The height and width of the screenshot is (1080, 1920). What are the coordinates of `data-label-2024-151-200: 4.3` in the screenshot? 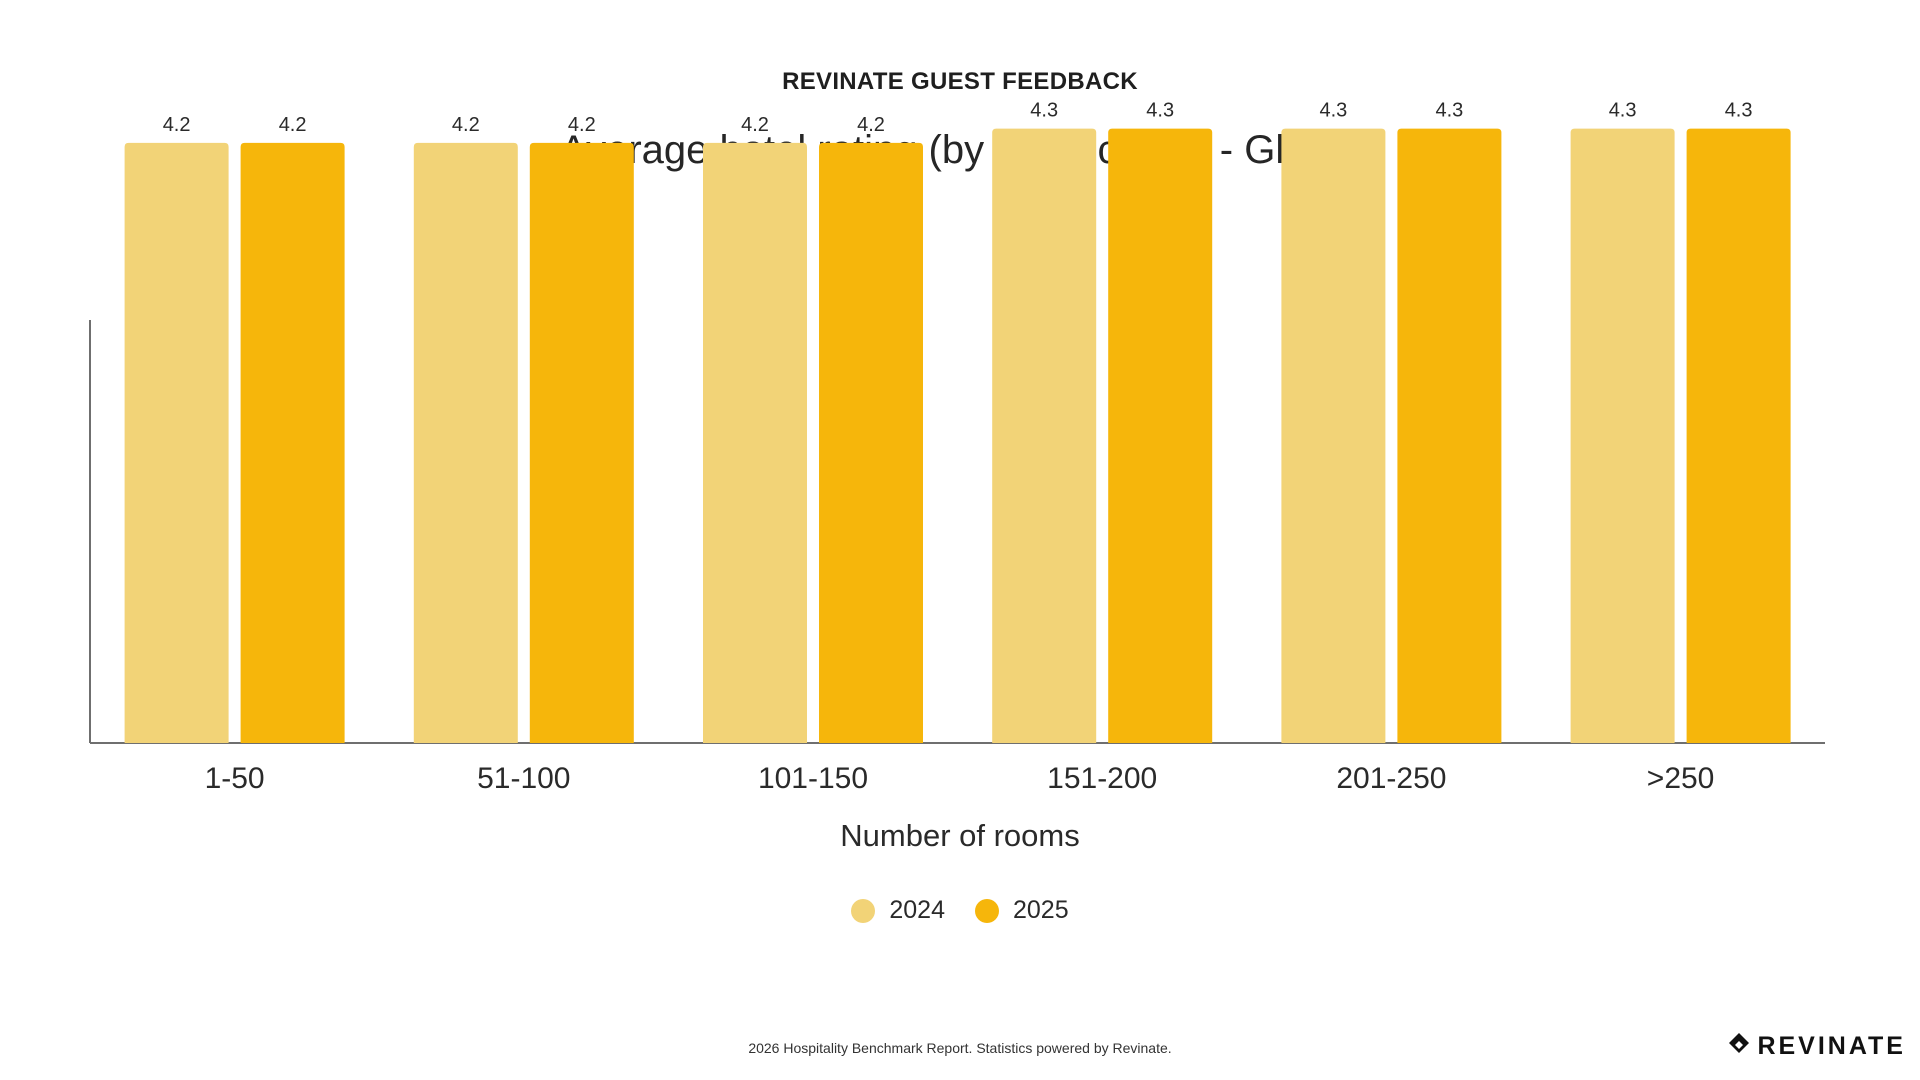 It's located at (1044, 111).